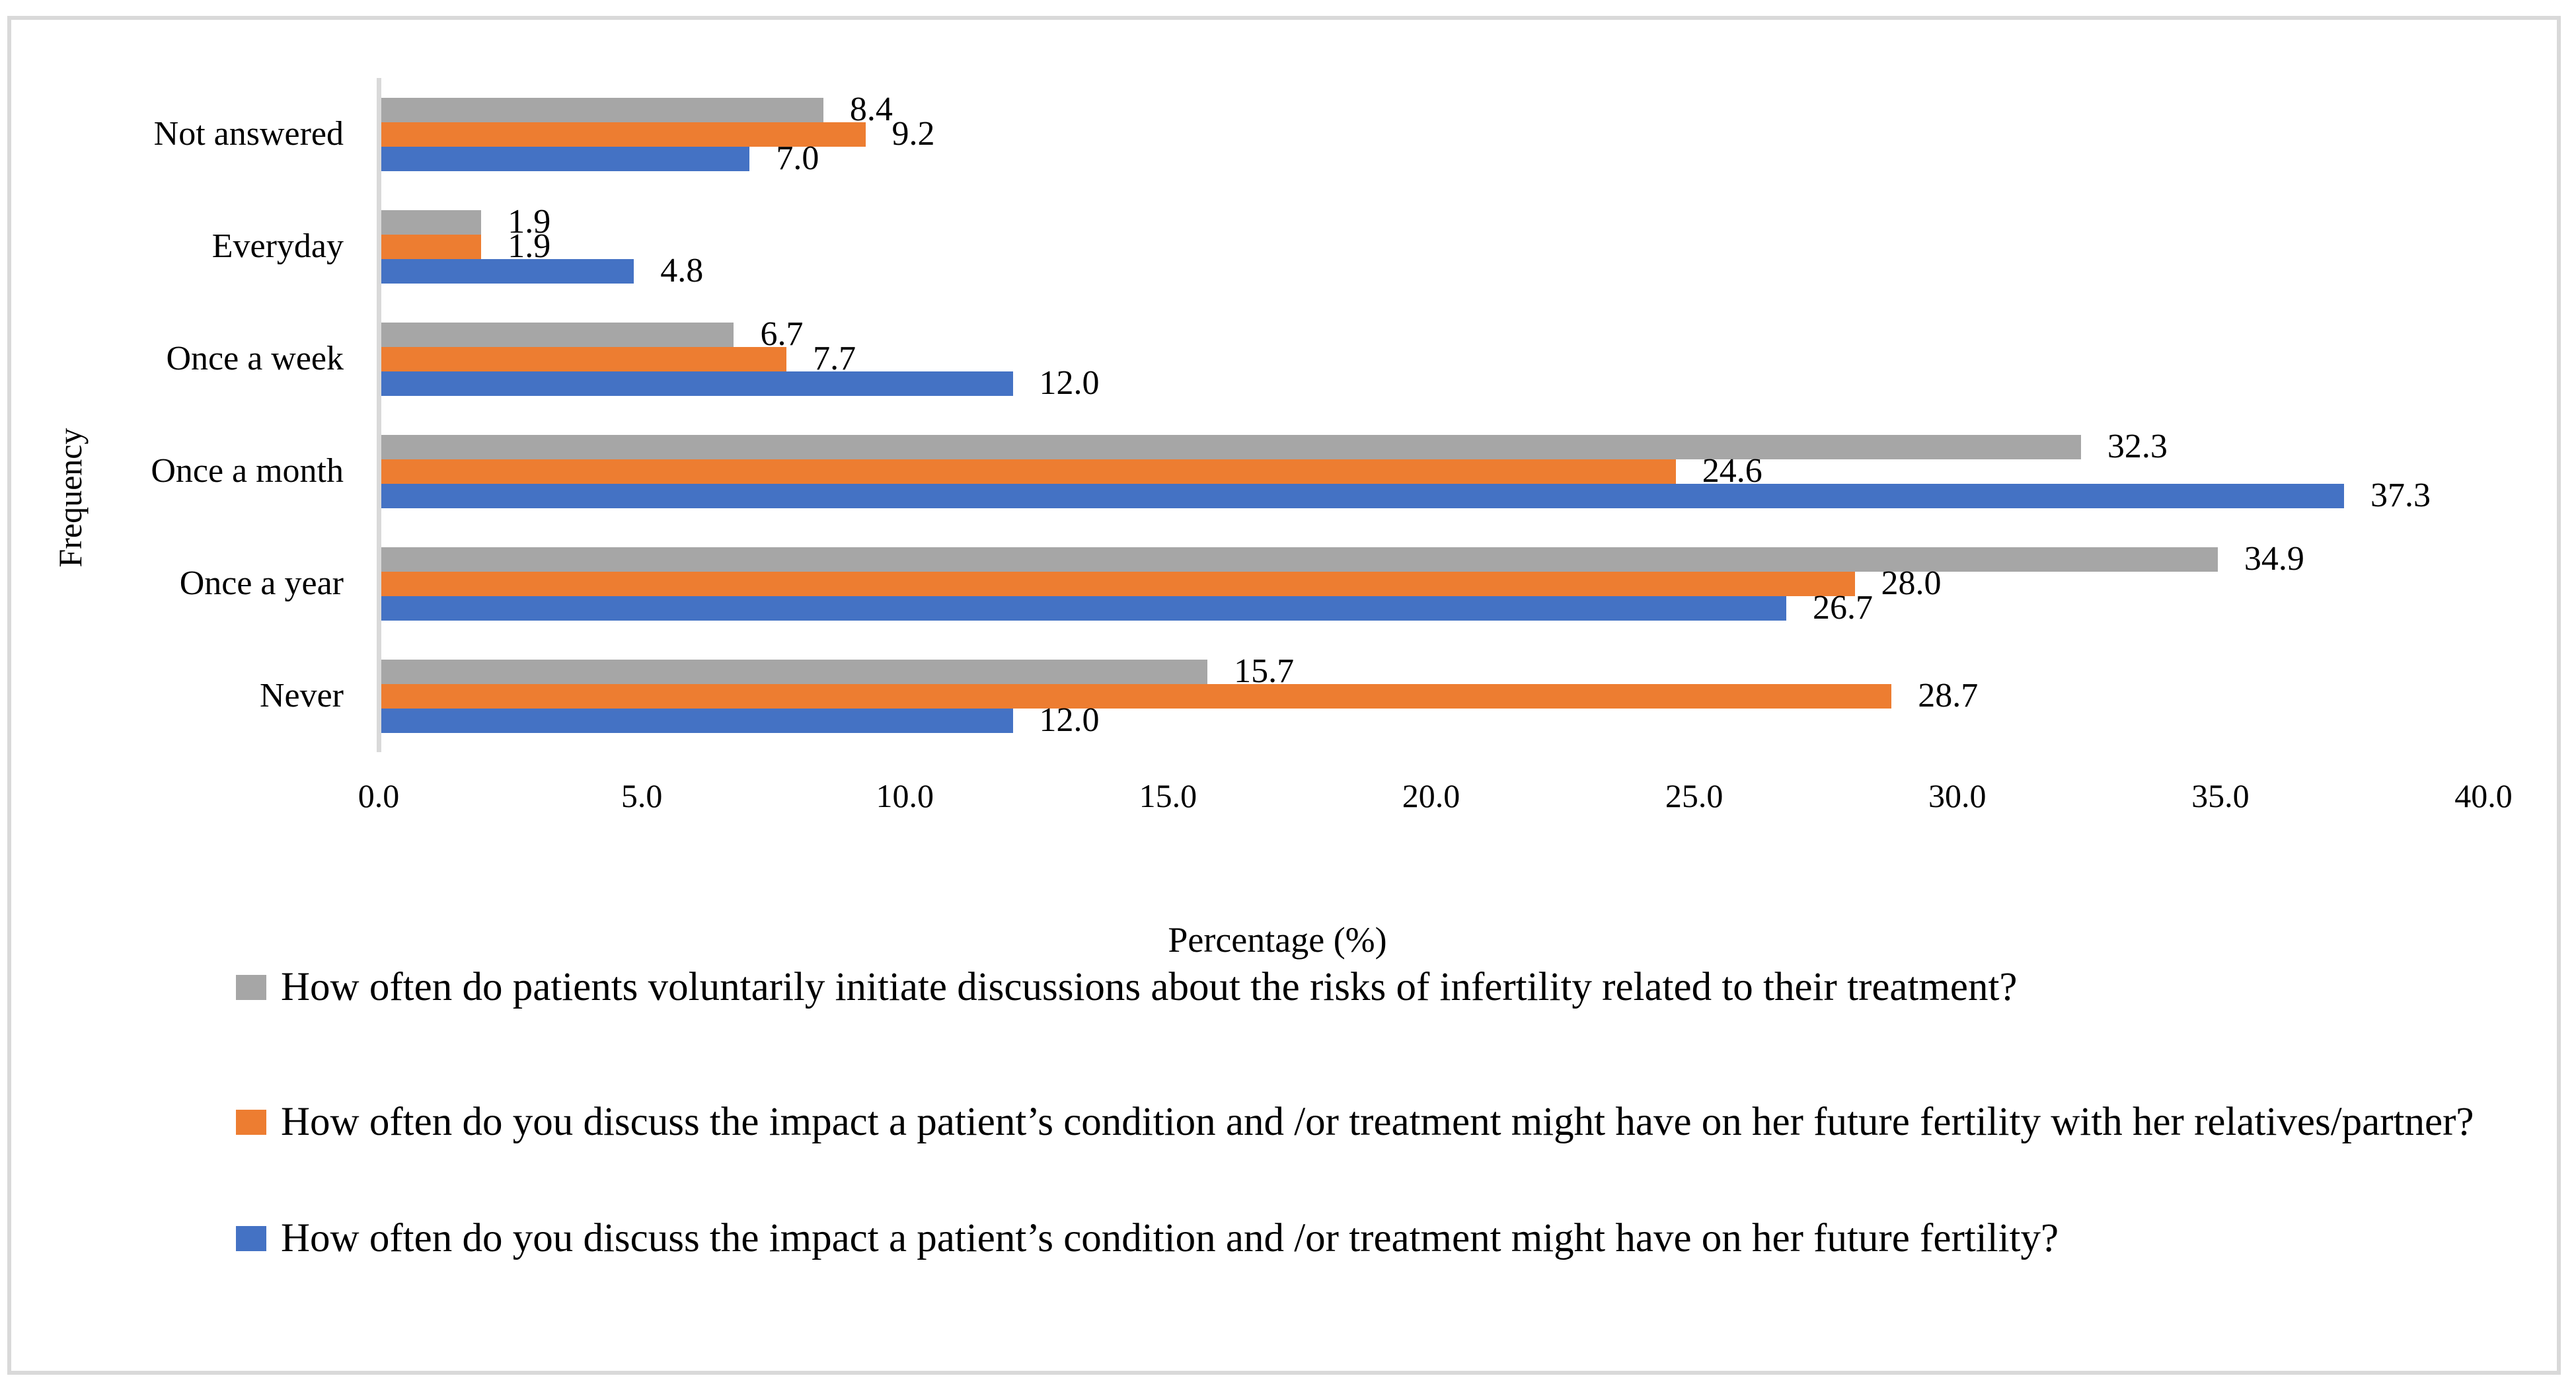 This screenshot has width=2576, height=1384. I want to click on category-label: Once a year, so click(262, 583).